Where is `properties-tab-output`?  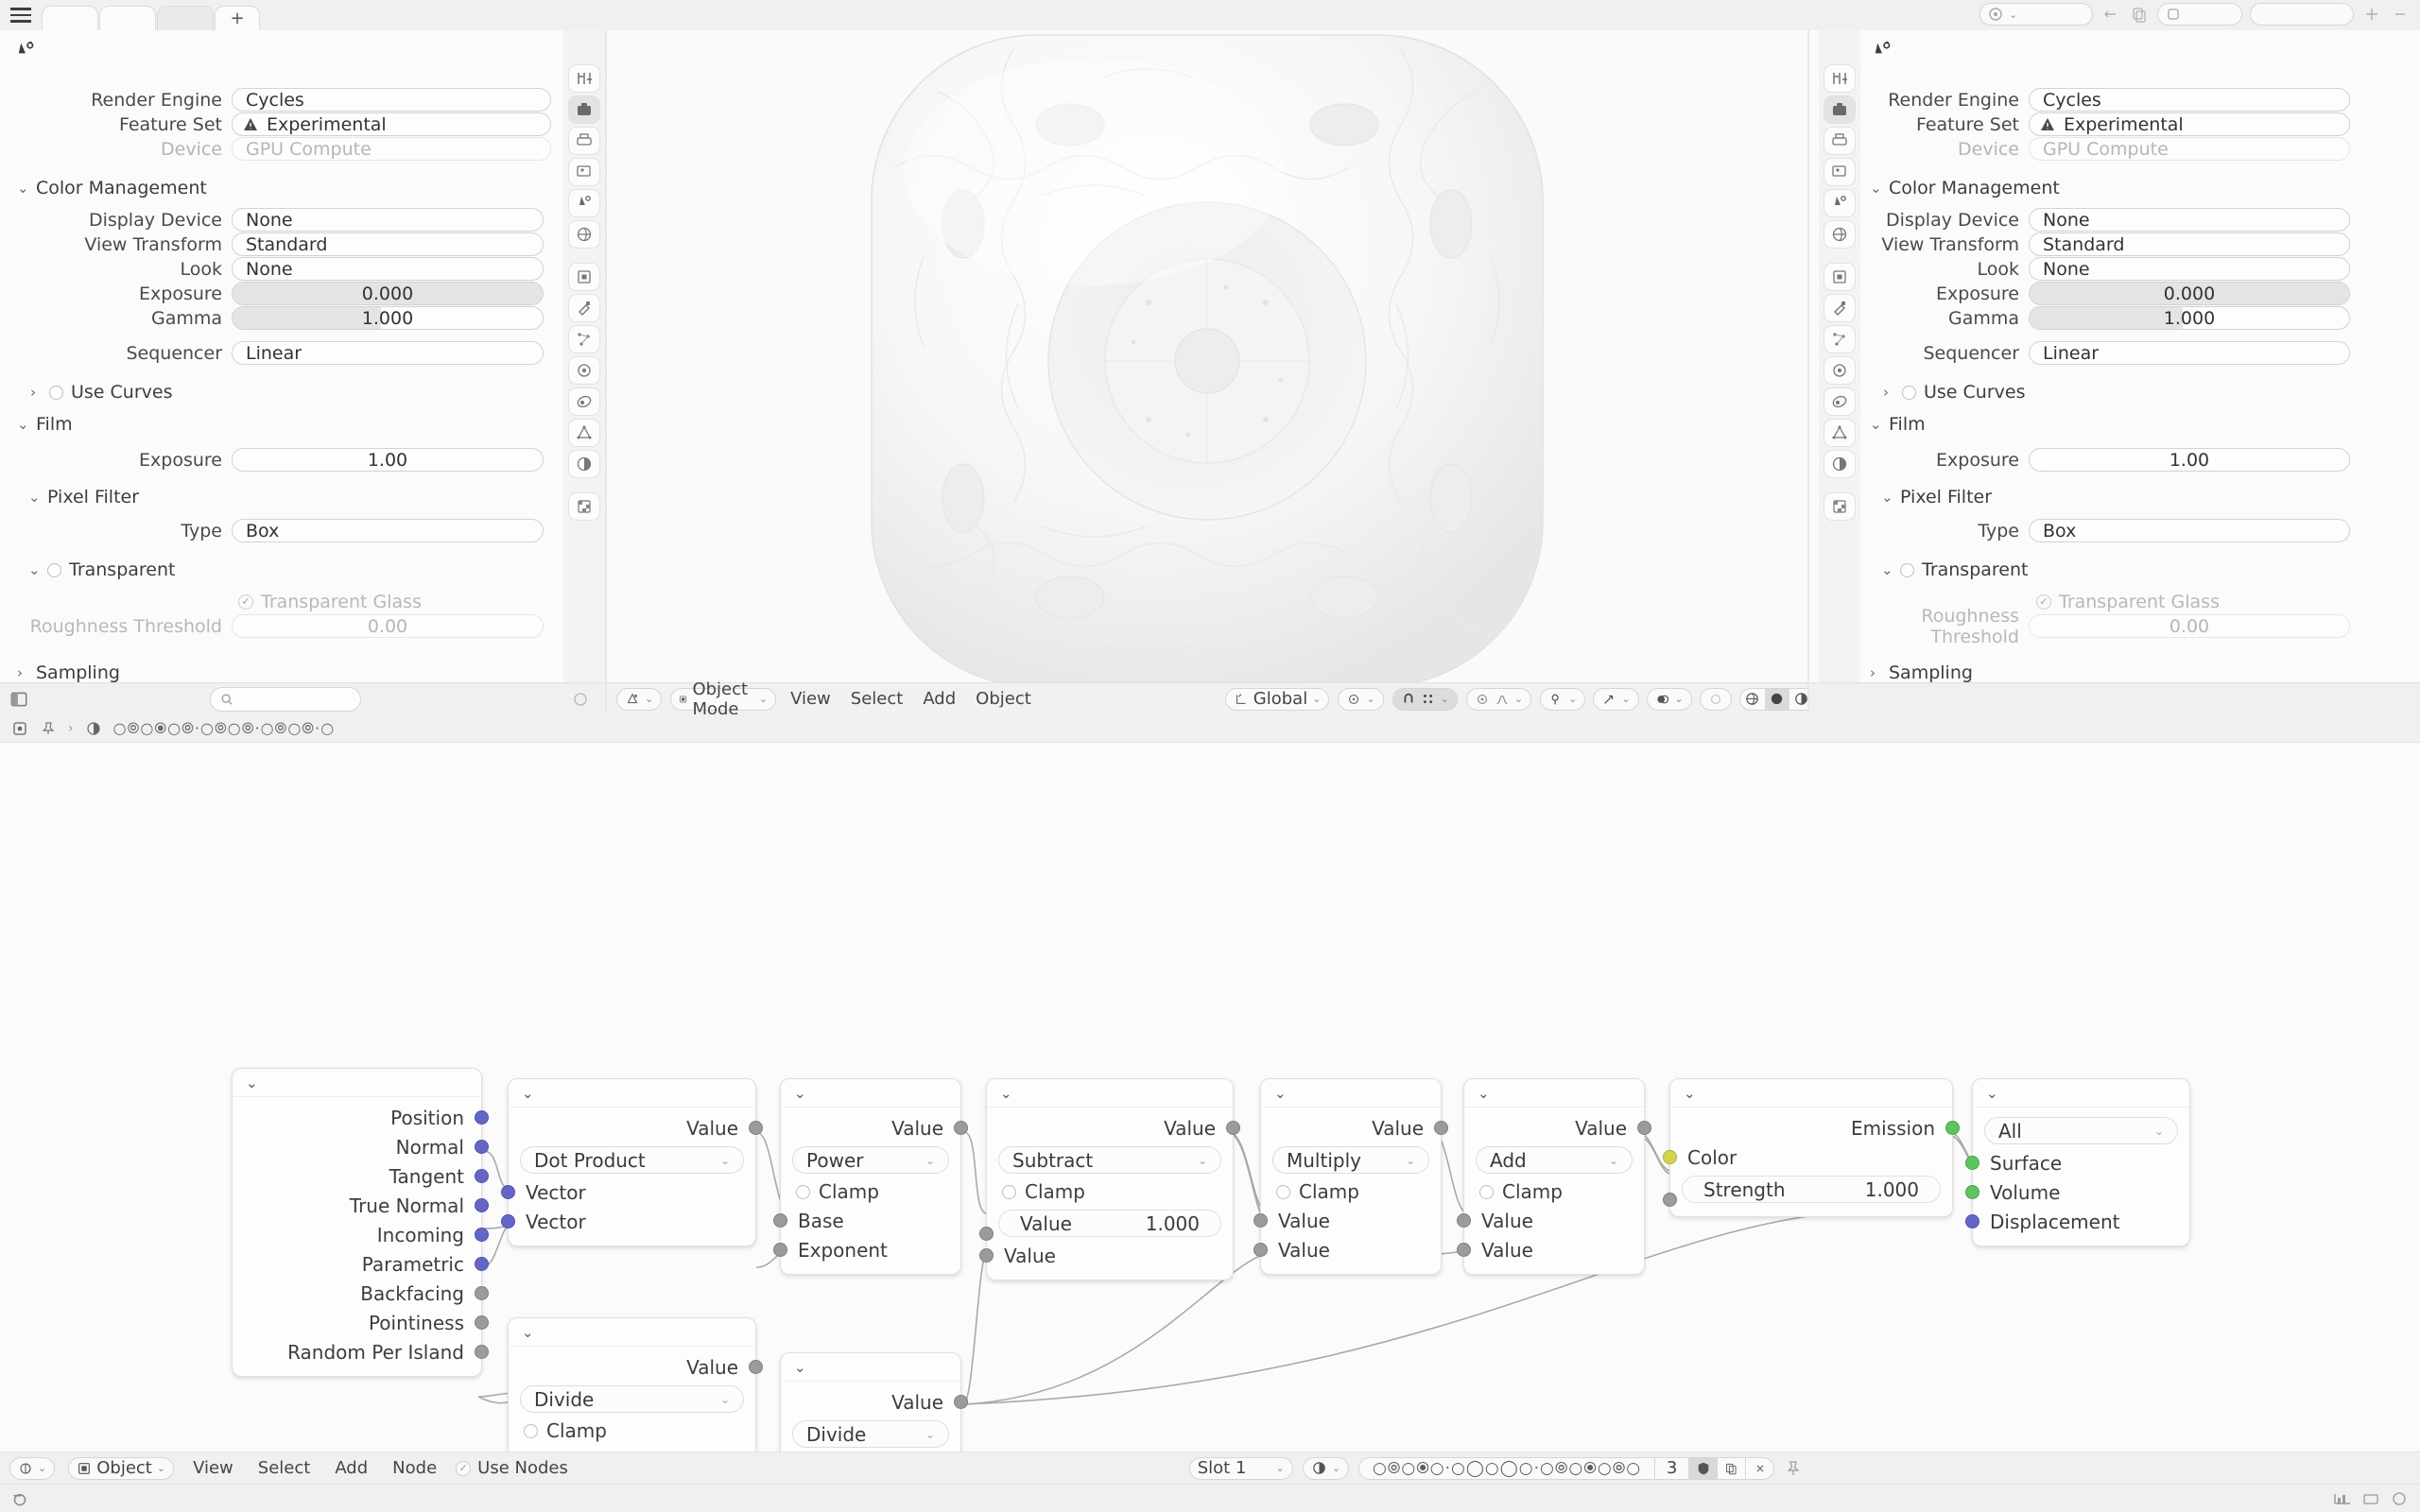 properties-tab-output is located at coordinates (584, 141).